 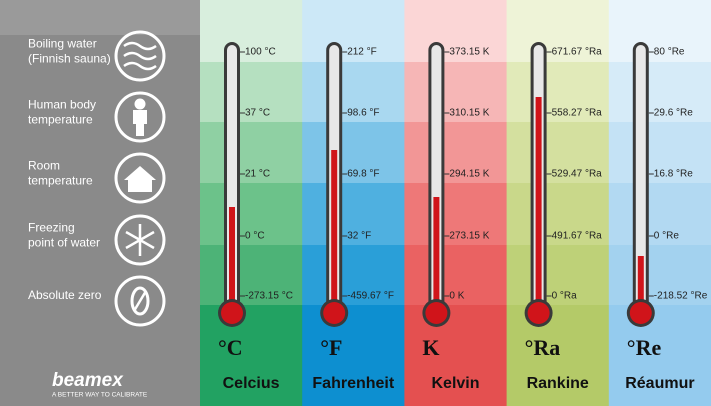 I want to click on value: 21 °C, so click(x=257, y=174).